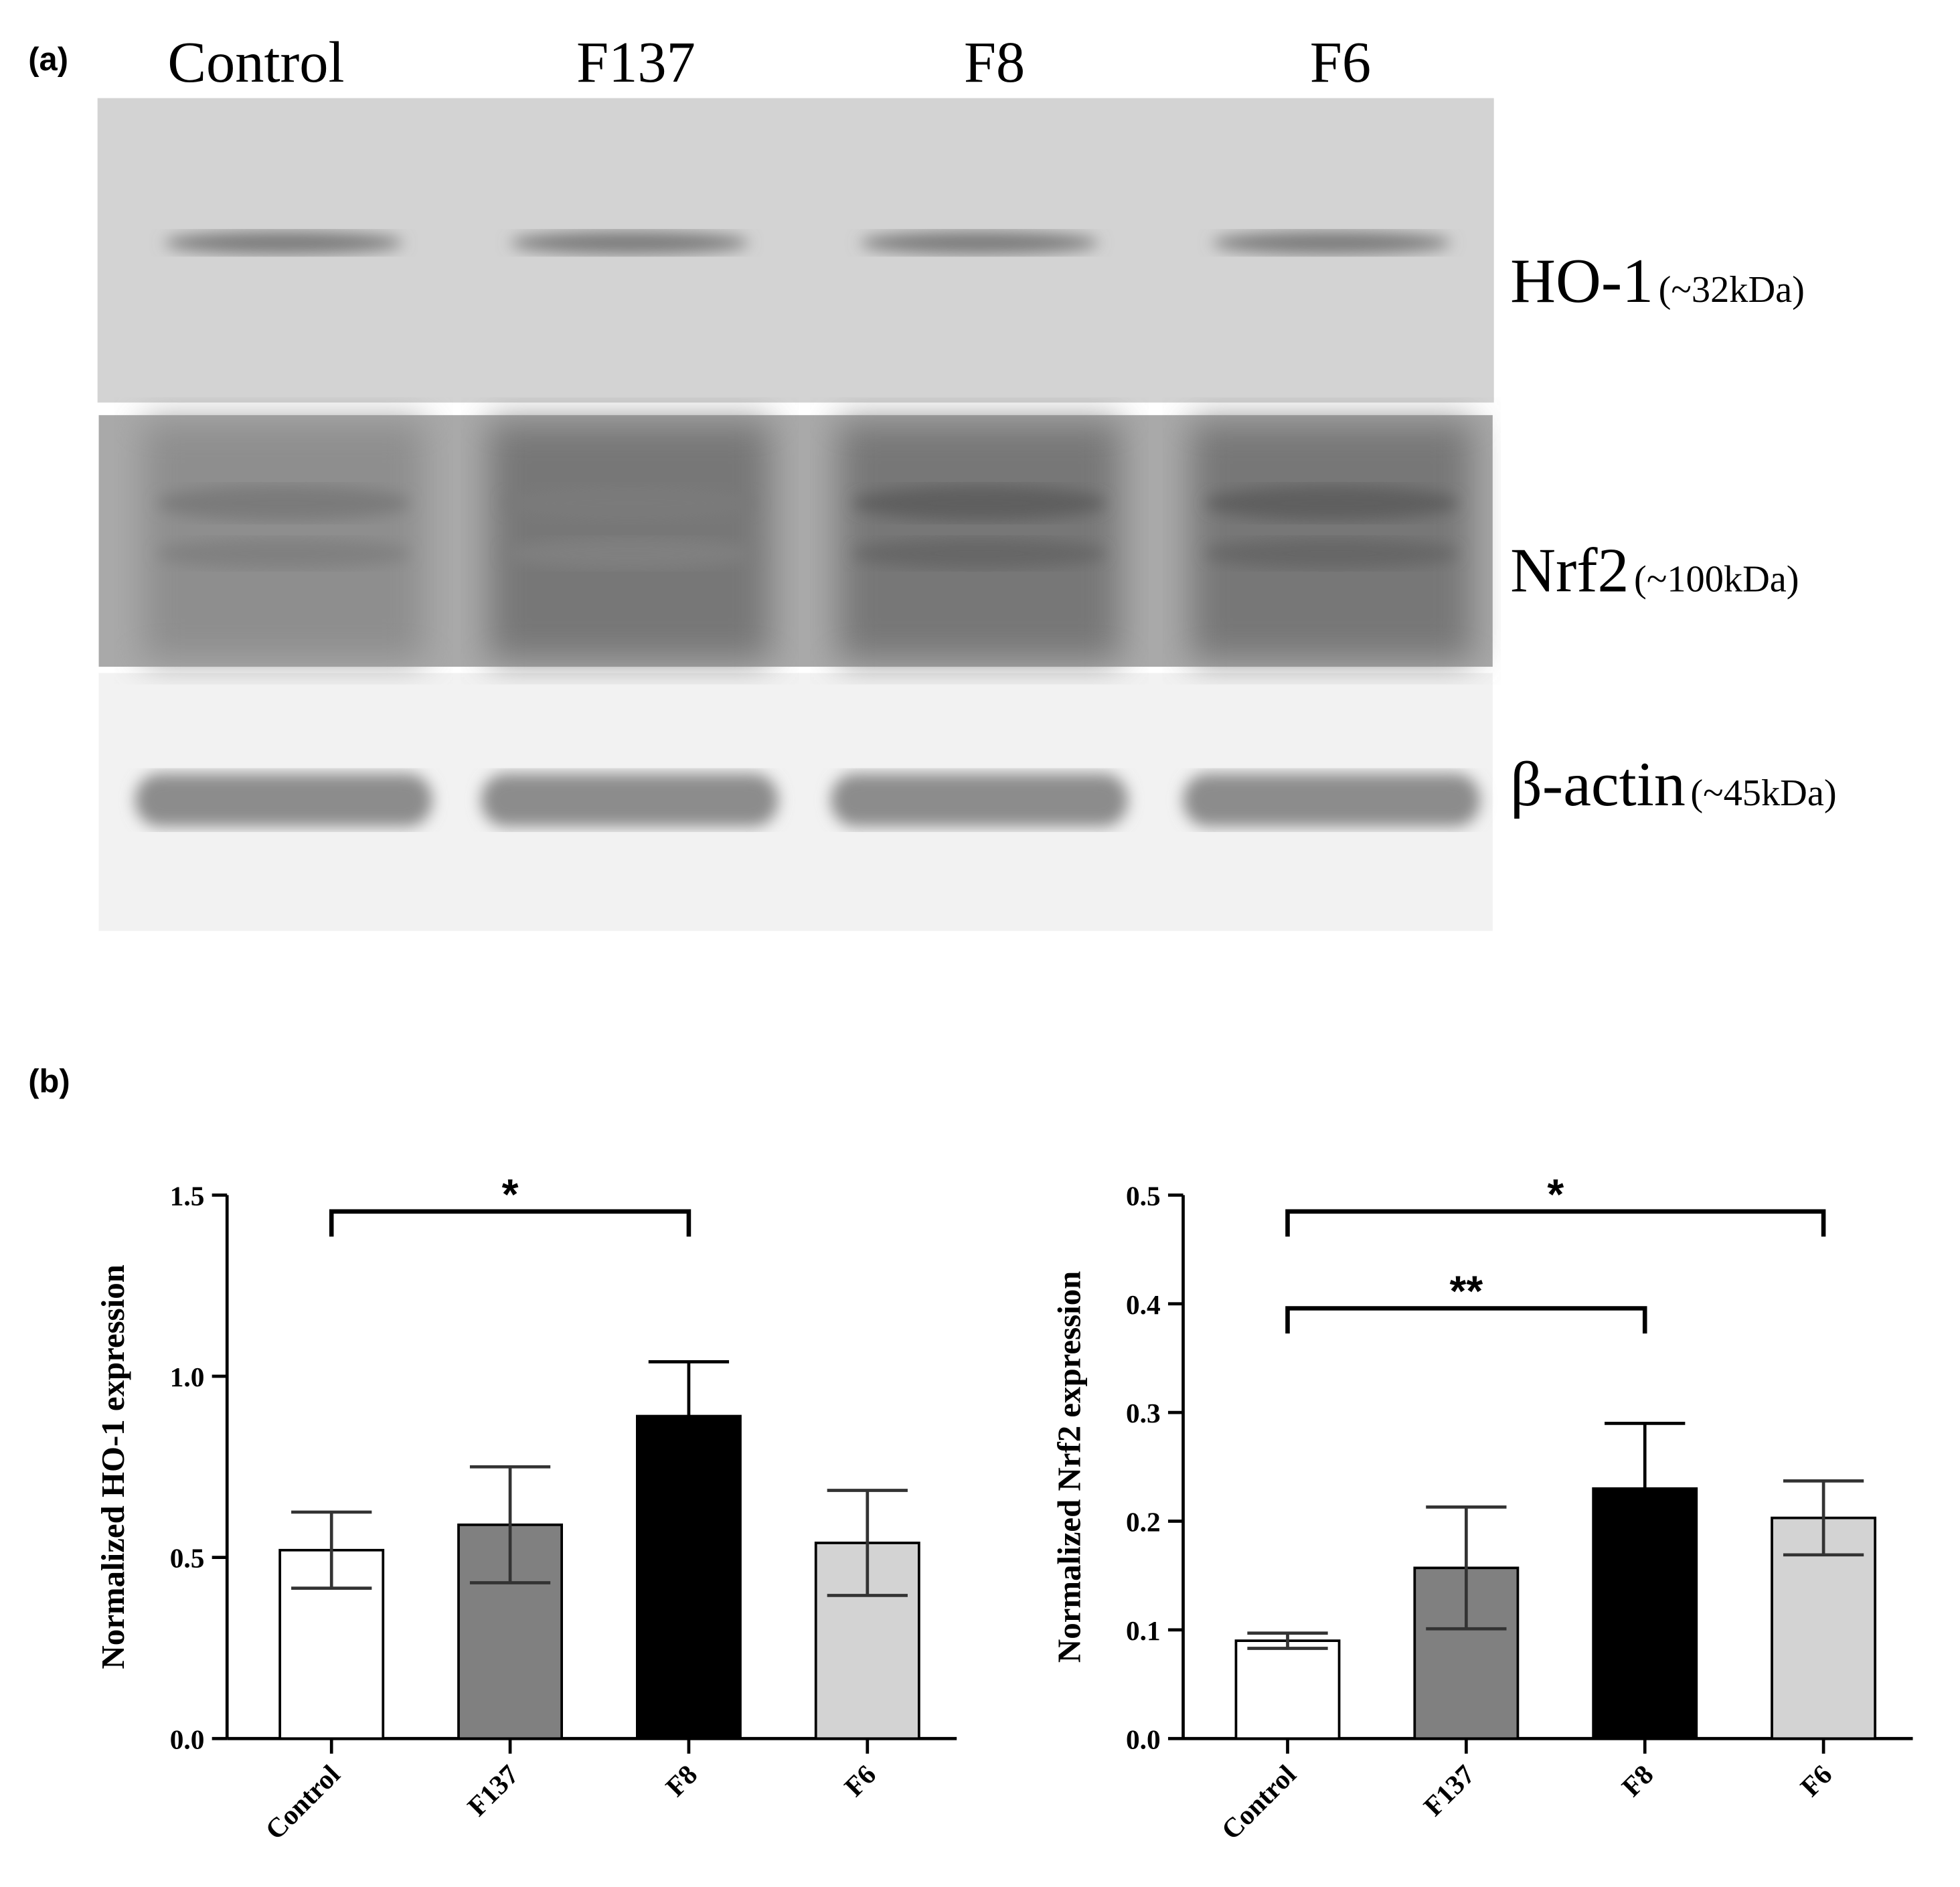  What do you see at coordinates (1466, 1291) in the screenshot?
I see `significance-label: **` at bounding box center [1466, 1291].